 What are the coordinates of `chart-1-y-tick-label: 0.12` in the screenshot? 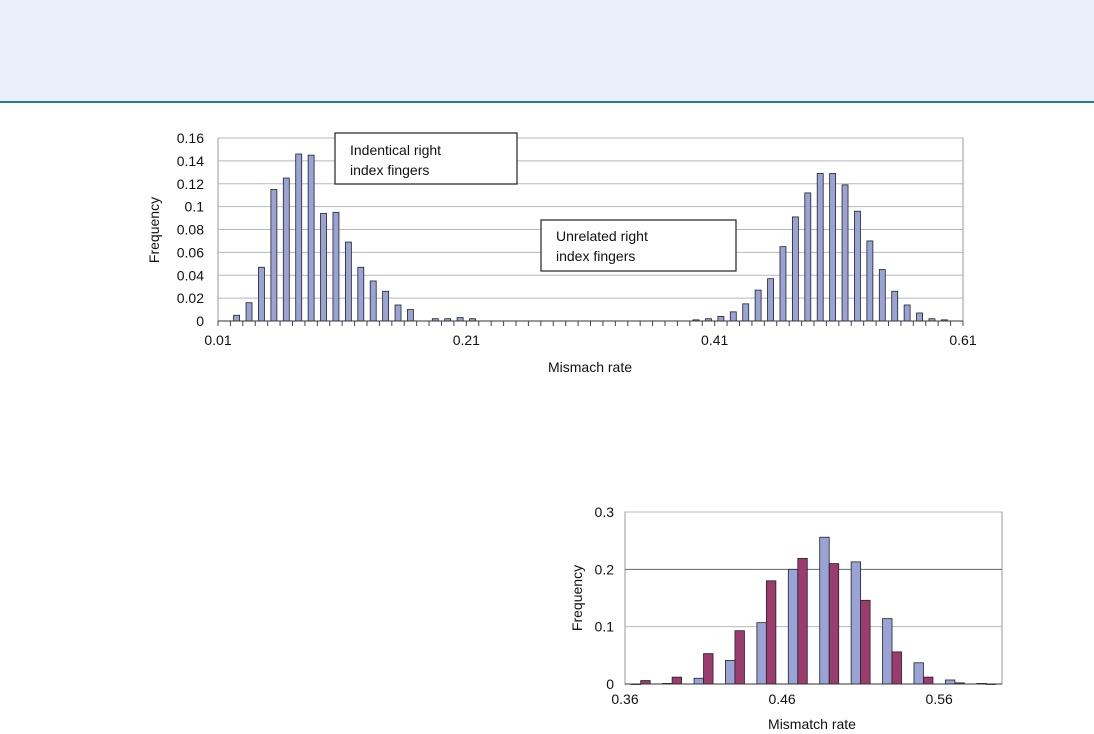 It's located at (190, 184).